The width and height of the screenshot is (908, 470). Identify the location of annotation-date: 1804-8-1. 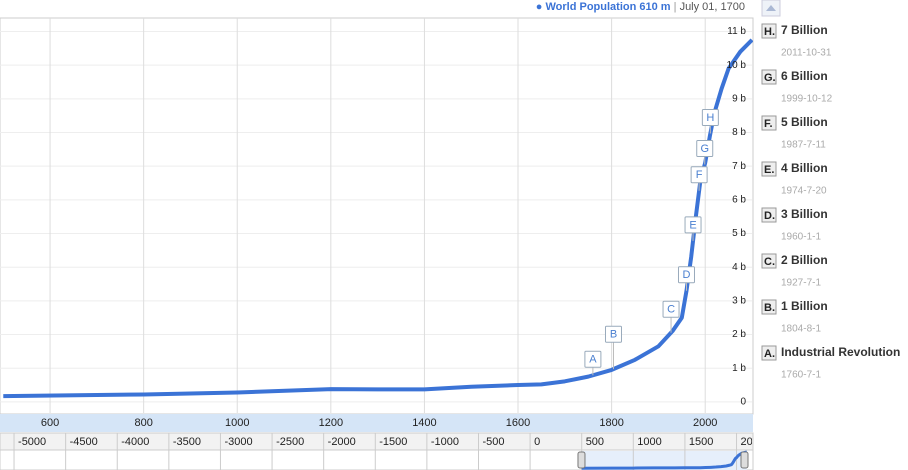
(801, 329).